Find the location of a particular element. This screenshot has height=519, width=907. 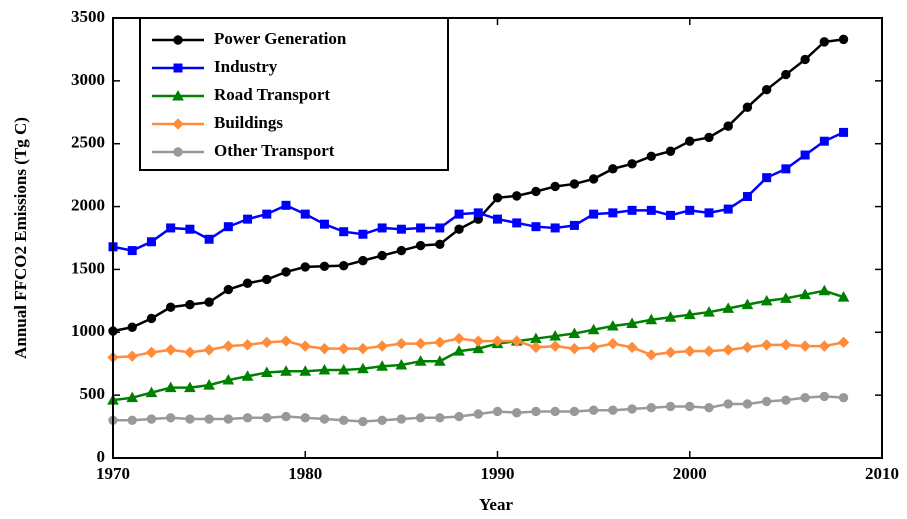

y-tick-label: 1000 is located at coordinates (88, 330).